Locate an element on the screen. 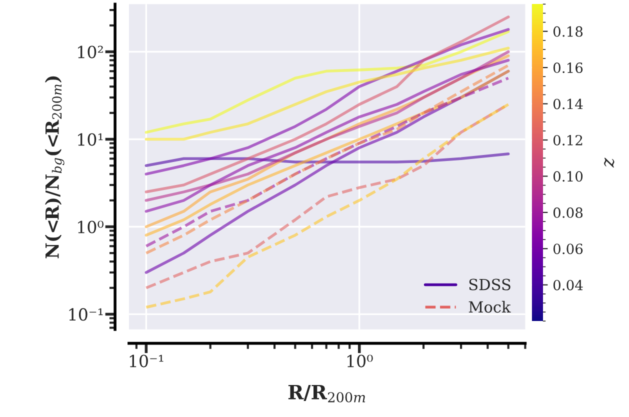  legend-label: Mock is located at coordinates (489, 306).